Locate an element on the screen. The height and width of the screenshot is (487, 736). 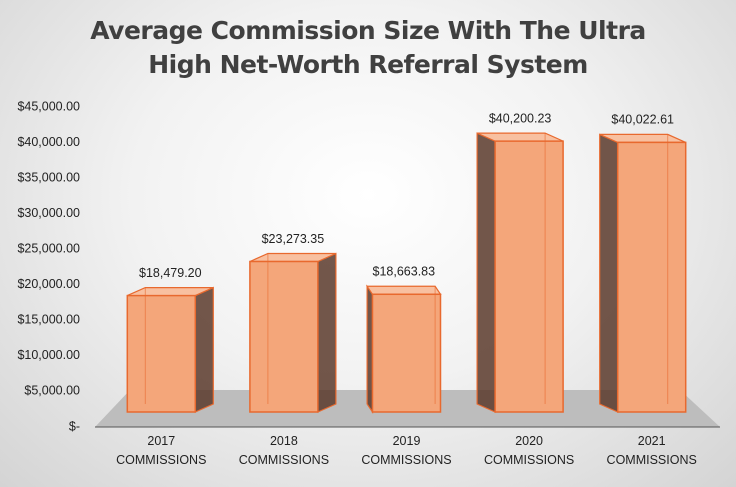
x-tick-label: 2017 COMMISSIONS is located at coordinates (161, 450).